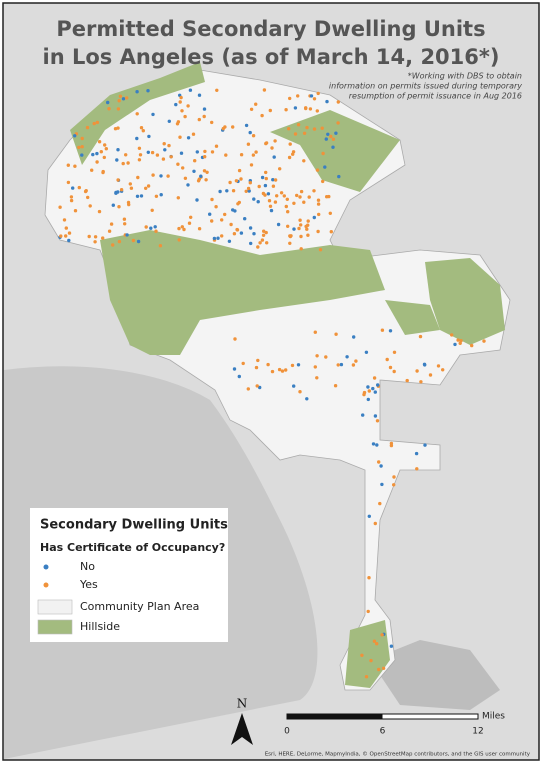 The image size is (542, 763). Describe the element at coordinates (87, 566) in the screenshot. I see `legend-label: No` at that location.